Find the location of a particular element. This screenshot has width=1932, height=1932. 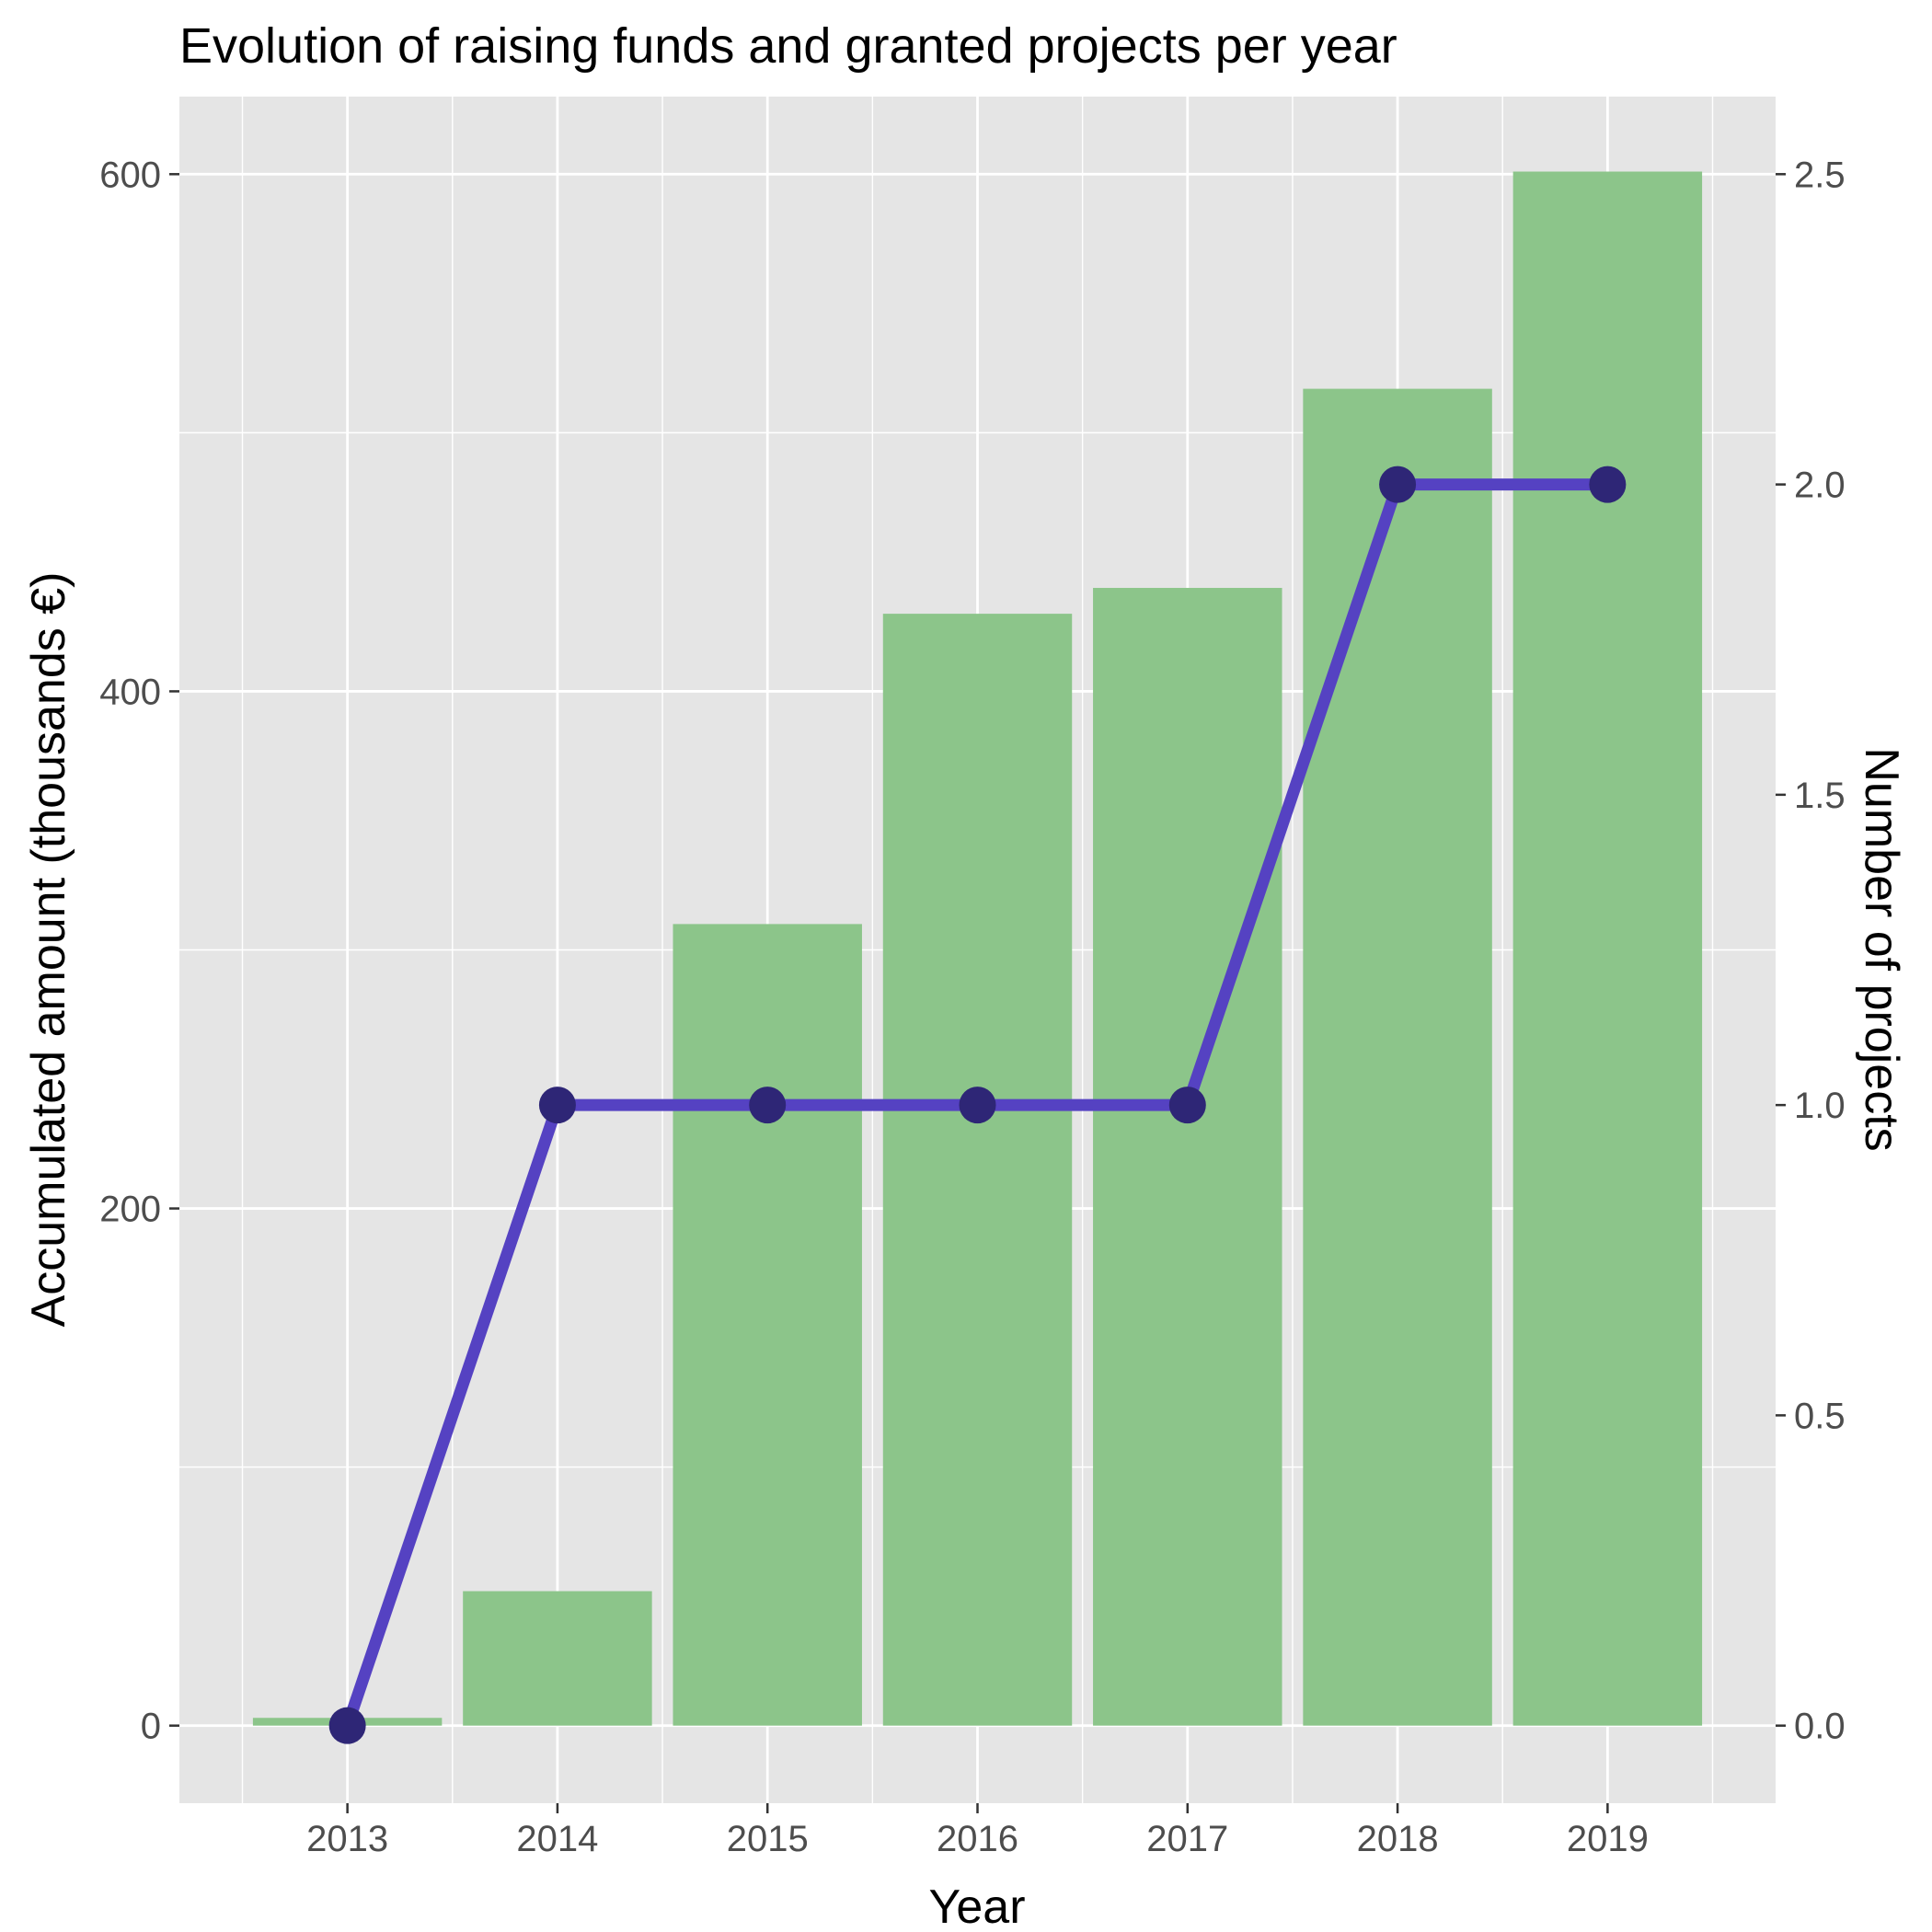

point-2018 is located at coordinates (1398, 484).